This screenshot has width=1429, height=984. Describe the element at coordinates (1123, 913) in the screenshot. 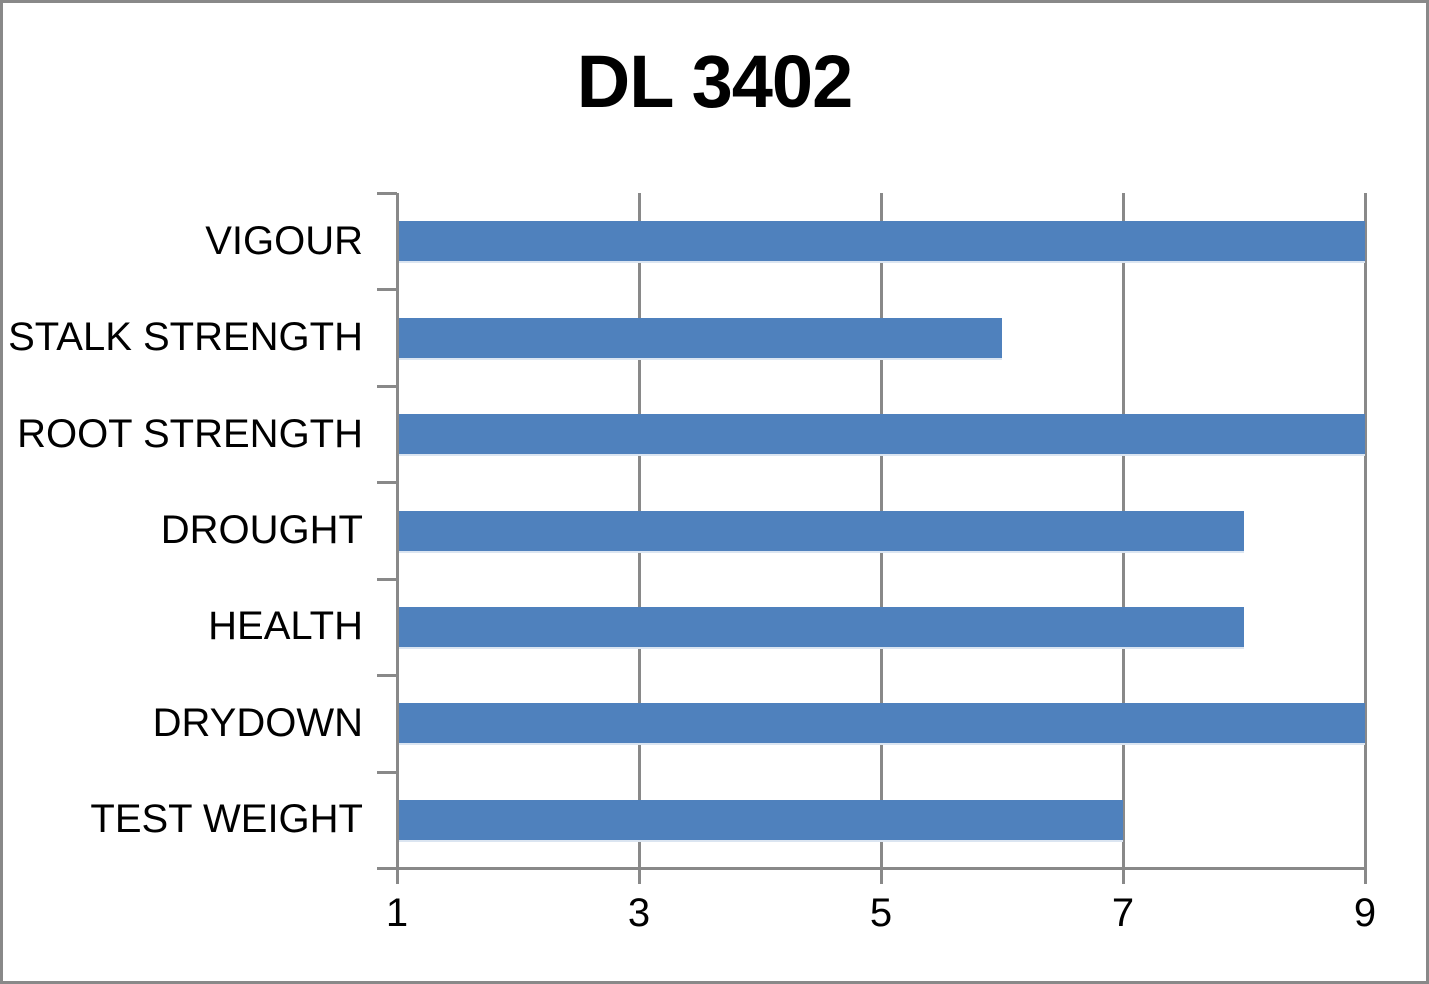

I see `x-tick-label-7: 7` at that location.